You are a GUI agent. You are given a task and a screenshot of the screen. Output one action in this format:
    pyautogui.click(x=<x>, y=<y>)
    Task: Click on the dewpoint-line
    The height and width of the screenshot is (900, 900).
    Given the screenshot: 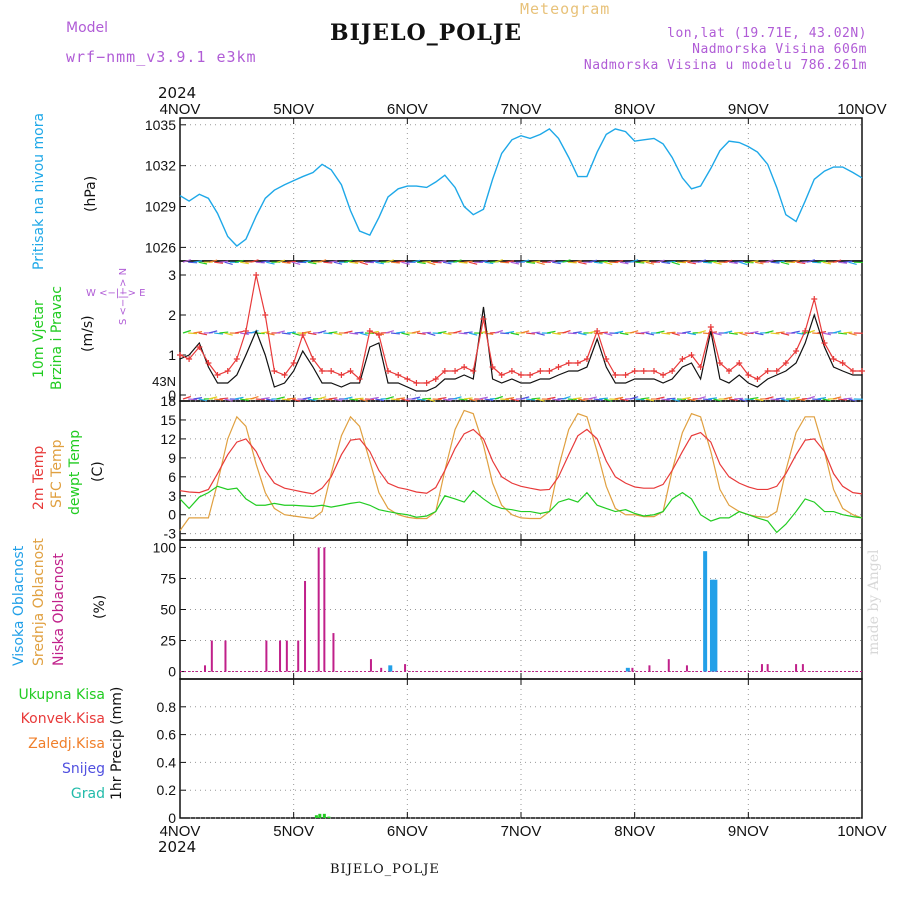 What is the action you would take?
    pyautogui.click(x=521, y=509)
    